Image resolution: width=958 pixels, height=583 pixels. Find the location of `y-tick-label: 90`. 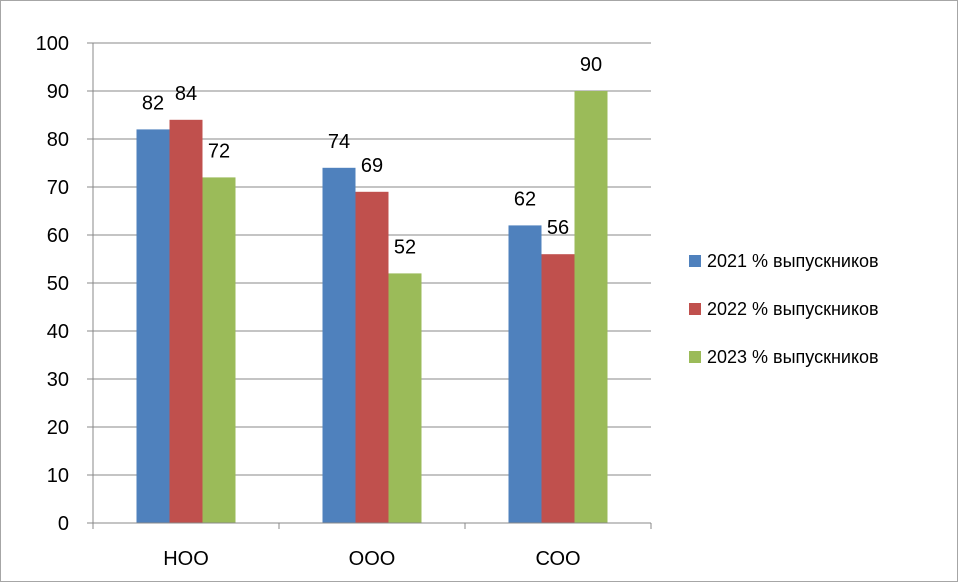

y-tick-label: 90 is located at coordinates (58, 92).